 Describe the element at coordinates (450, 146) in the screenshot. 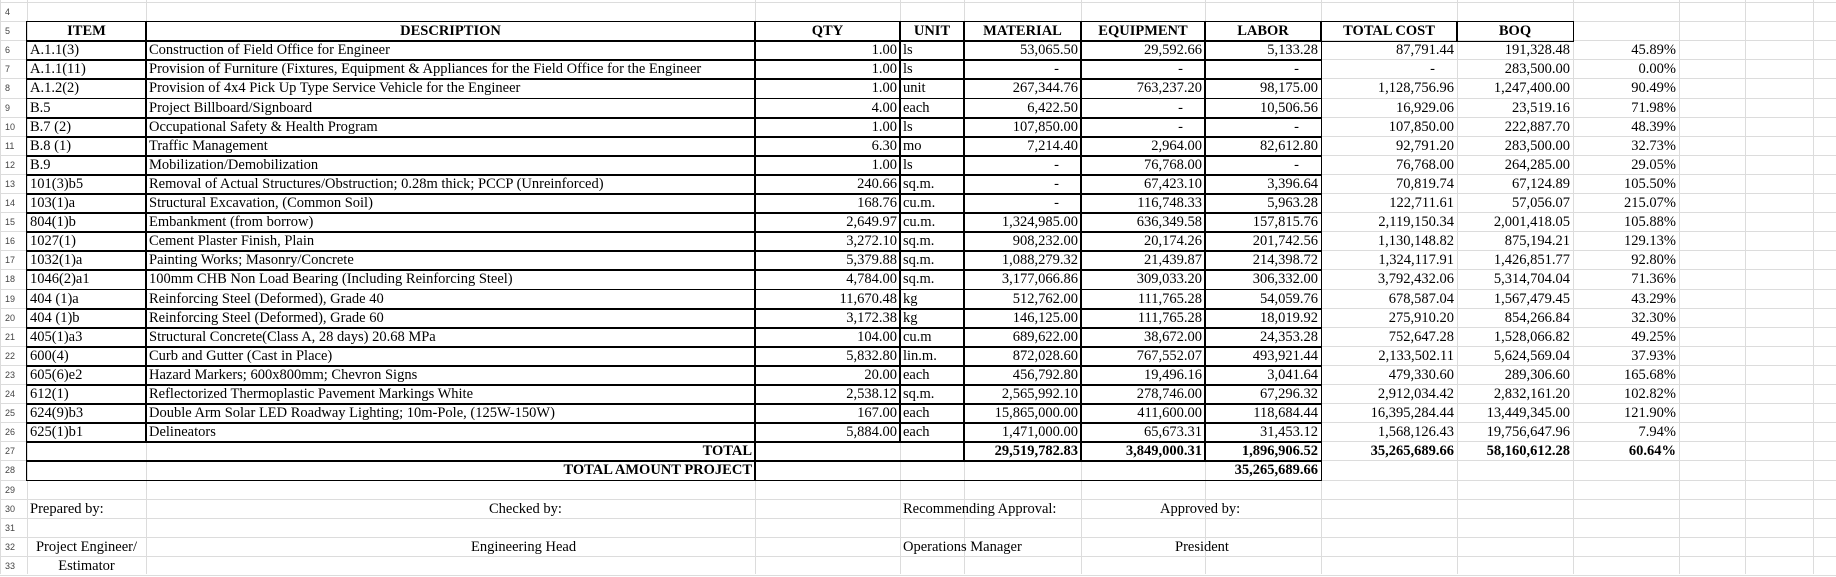

I see `description-cell: Traffic Management` at that location.